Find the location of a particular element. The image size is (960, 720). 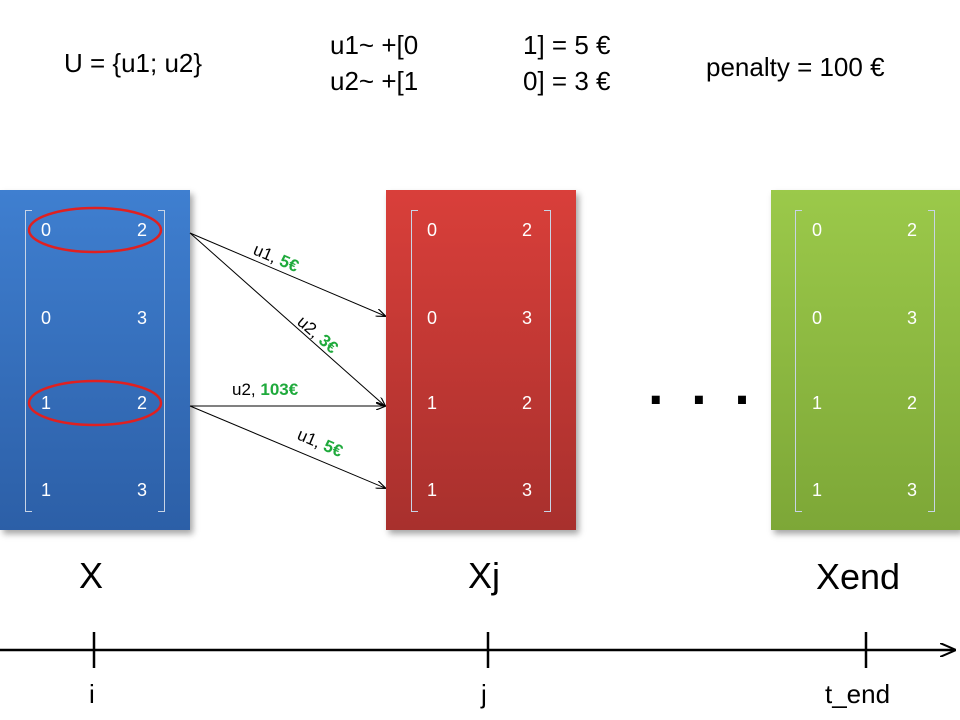

u2-cost: 0] = 3 € is located at coordinates (567, 81).